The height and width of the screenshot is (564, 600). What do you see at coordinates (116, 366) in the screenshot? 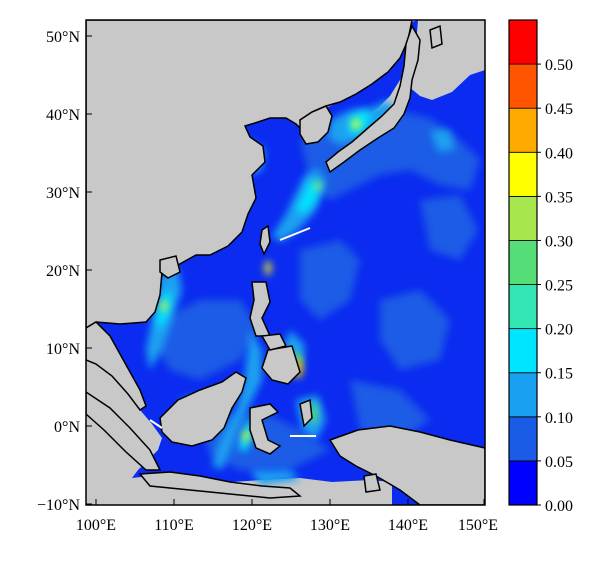
I see `malay-peninsula` at bounding box center [116, 366].